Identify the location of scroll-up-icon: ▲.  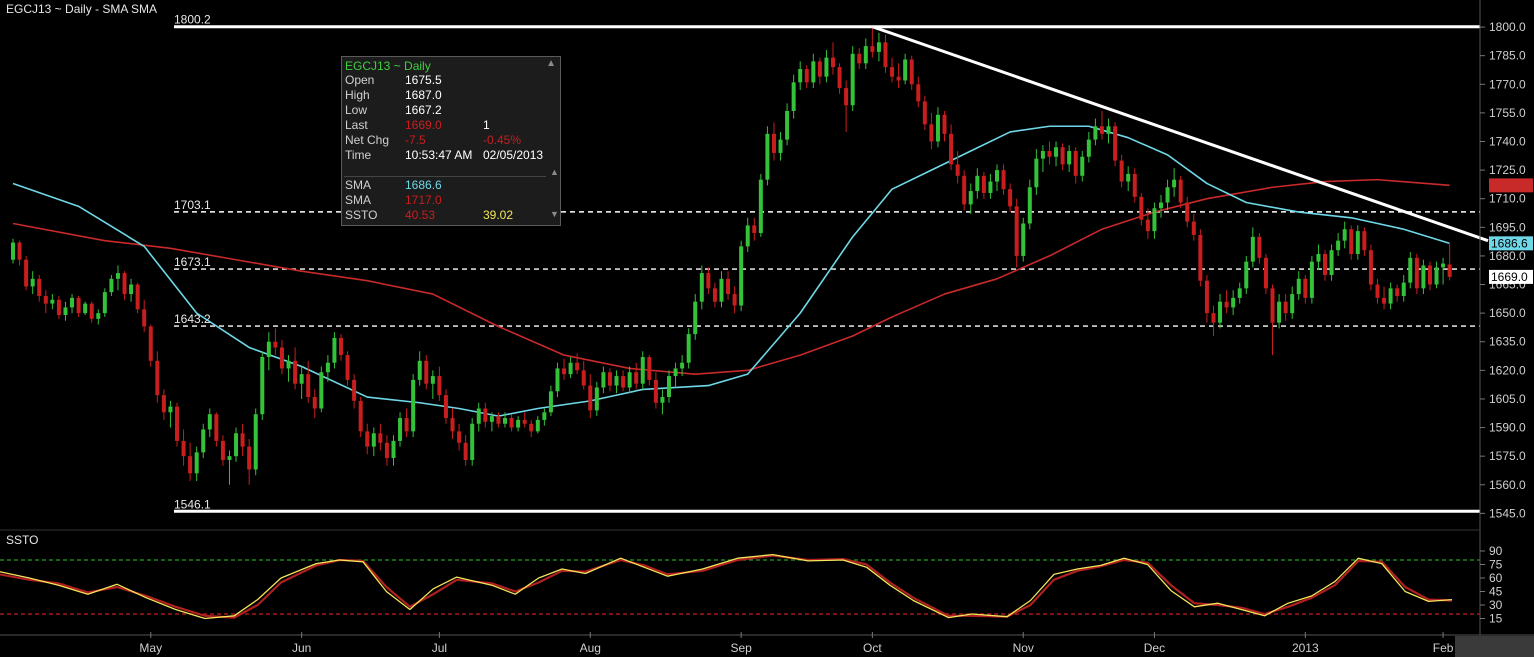
(554, 172).